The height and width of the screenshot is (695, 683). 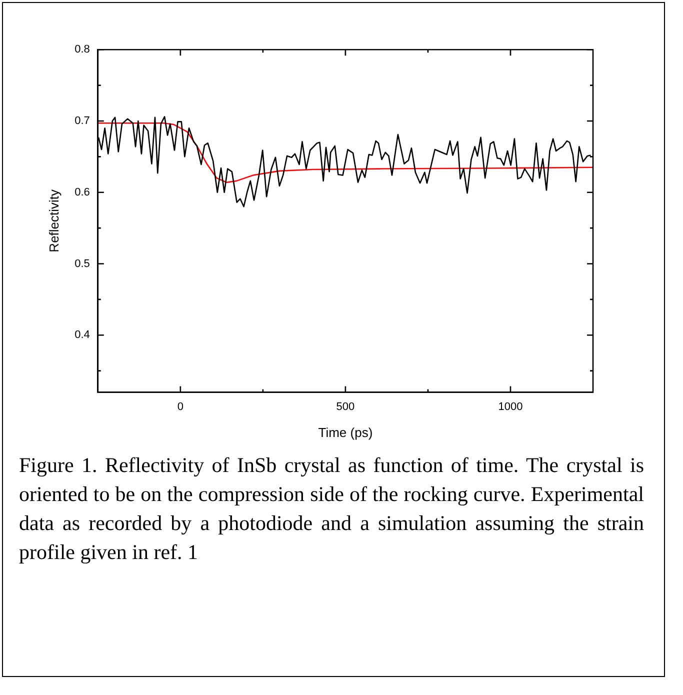 I want to click on y-tick-label: 0.5, so click(x=82, y=264).